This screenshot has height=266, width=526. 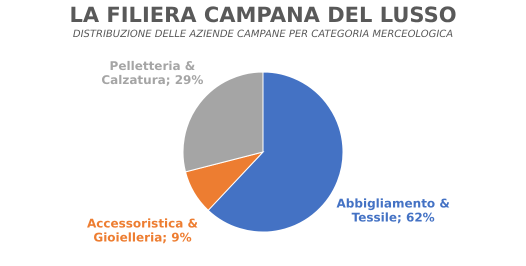 What do you see at coordinates (152, 73) in the screenshot?
I see `slice-label: Pelletteria & Calzatura; 29%` at bounding box center [152, 73].